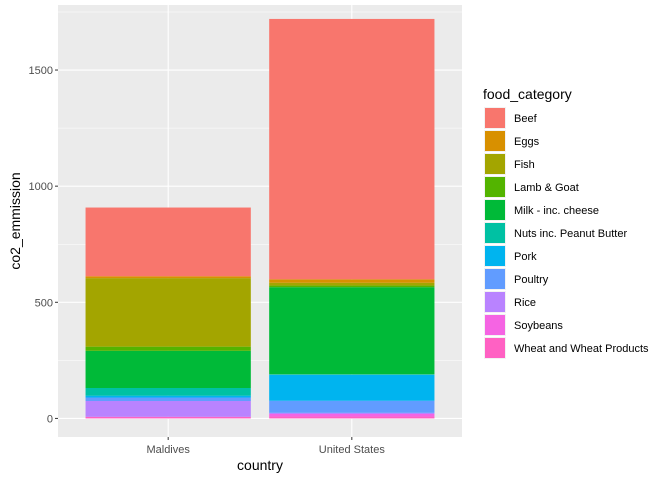 The height and width of the screenshot is (480, 672). I want to click on legend-label: Milk - inc. cheese, so click(556, 211).